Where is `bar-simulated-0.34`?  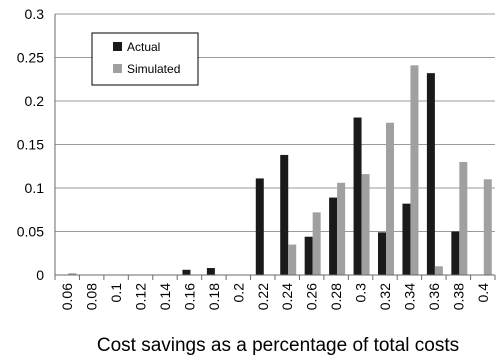
bar-simulated-0.34 is located at coordinates (414, 170).